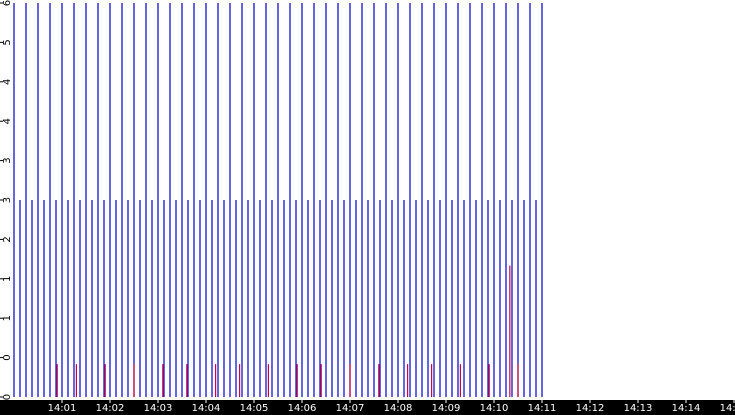 This screenshot has height=415, width=735. I want to click on x-tick-label: 14:03, so click(158, 408).